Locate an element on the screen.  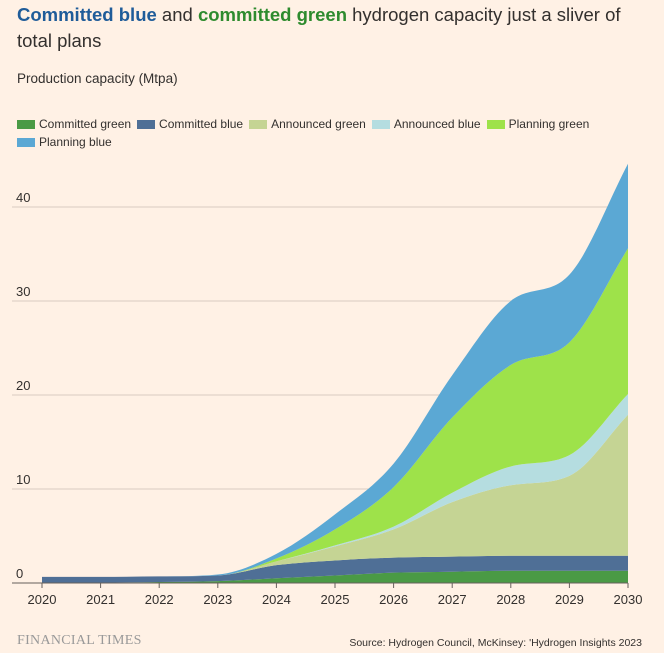
y-tick-label: 20 is located at coordinates (23, 385).